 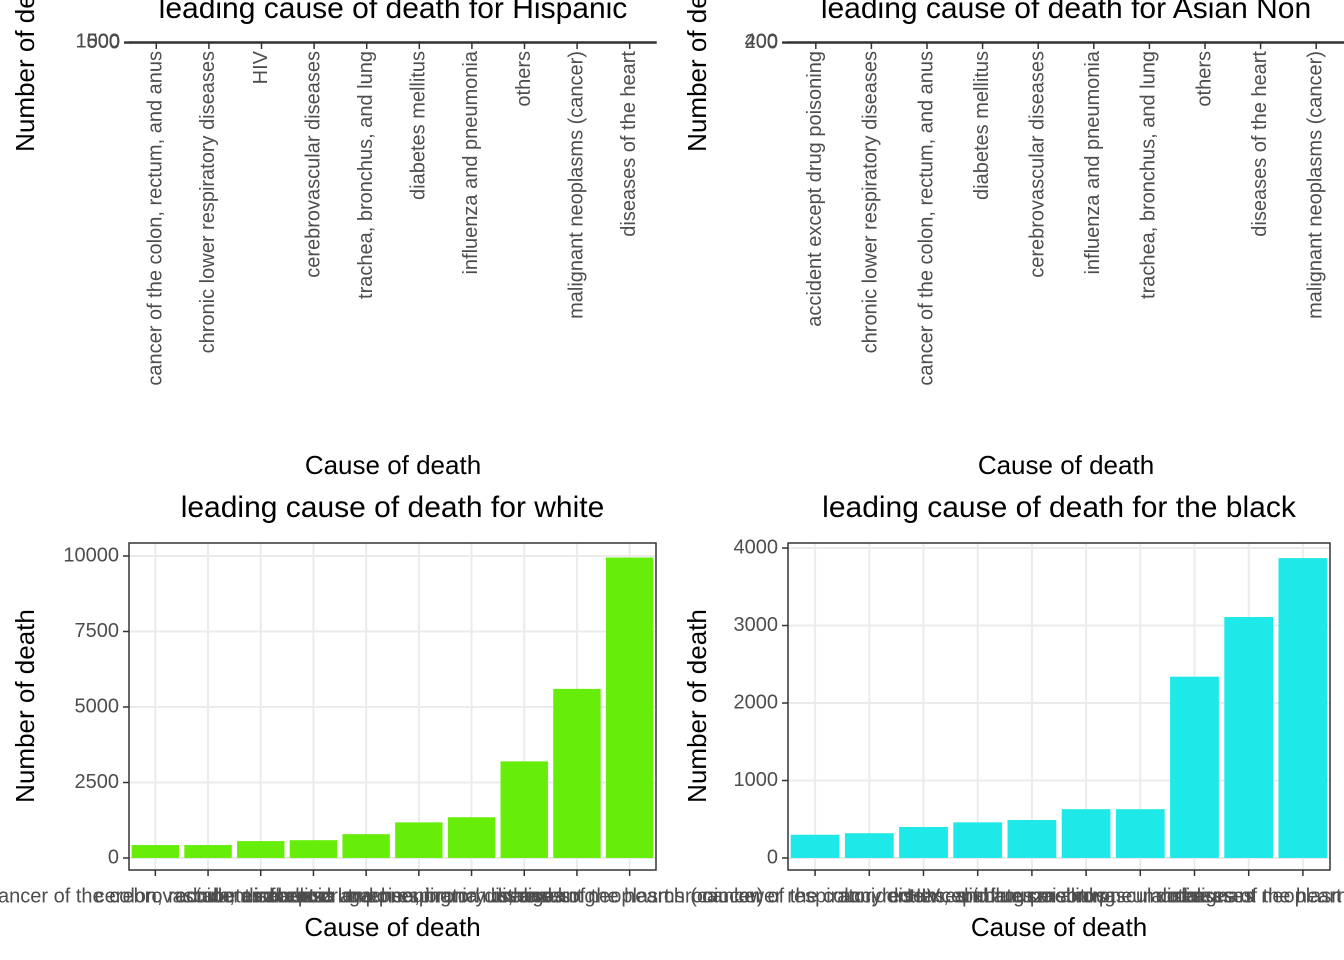 What do you see at coordinates (393, 12) in the screenshot?
I see `chart-title: leading cause of death for Hispanic` at bounding box center [393, 12].